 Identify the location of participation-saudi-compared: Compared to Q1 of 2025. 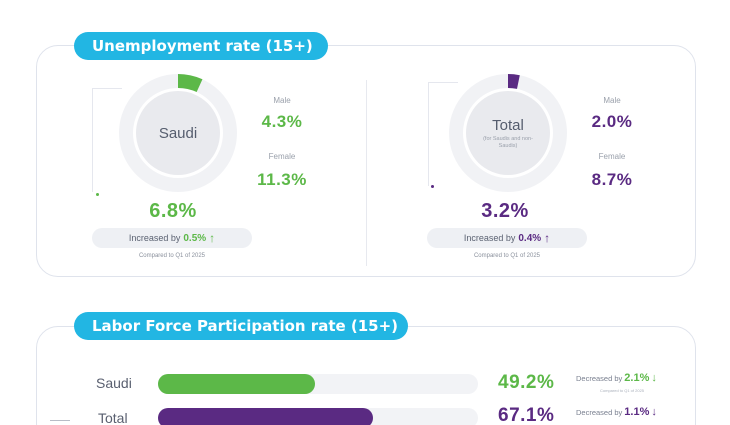
(622, 390).